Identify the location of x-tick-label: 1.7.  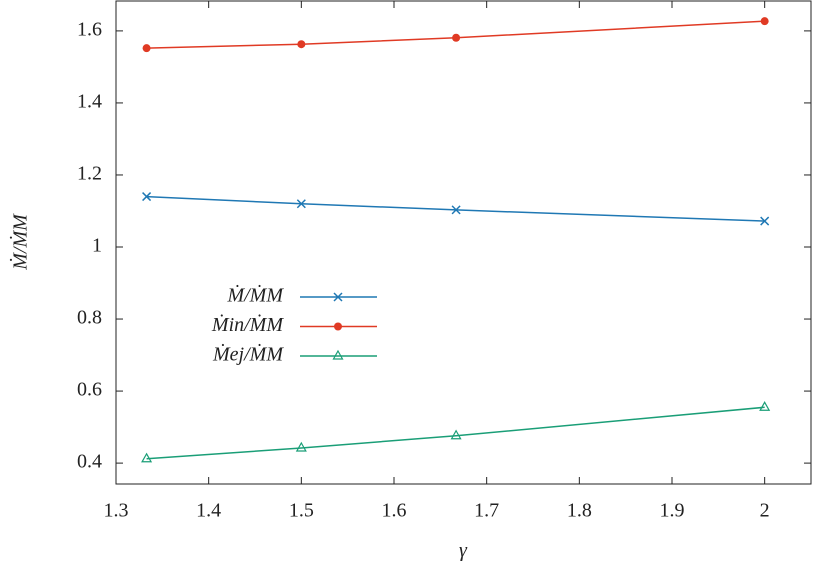
(486, 511).